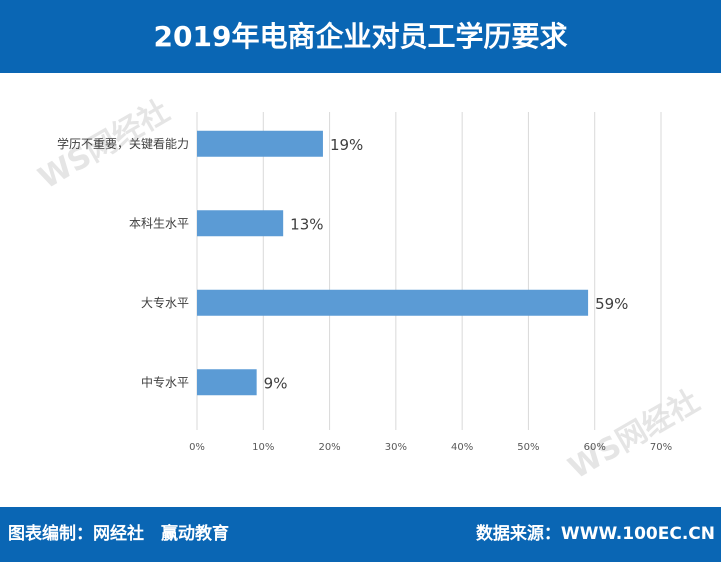  What do you see at coordinates (165, 381) in the screenshot?
I see `category-label: 中专水平` at bounding box center [165, 381].